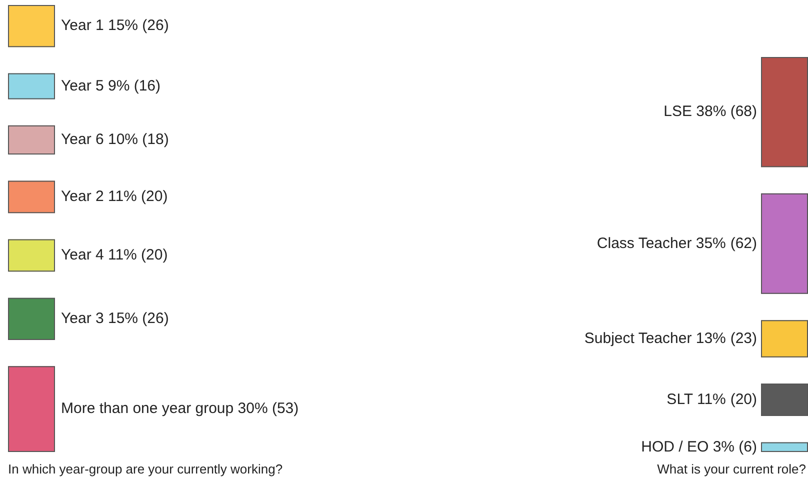  What do you see at coordinates (744, 243) in the screenshot?
I see `data-label: (62)` at bounding box center [744, 243].